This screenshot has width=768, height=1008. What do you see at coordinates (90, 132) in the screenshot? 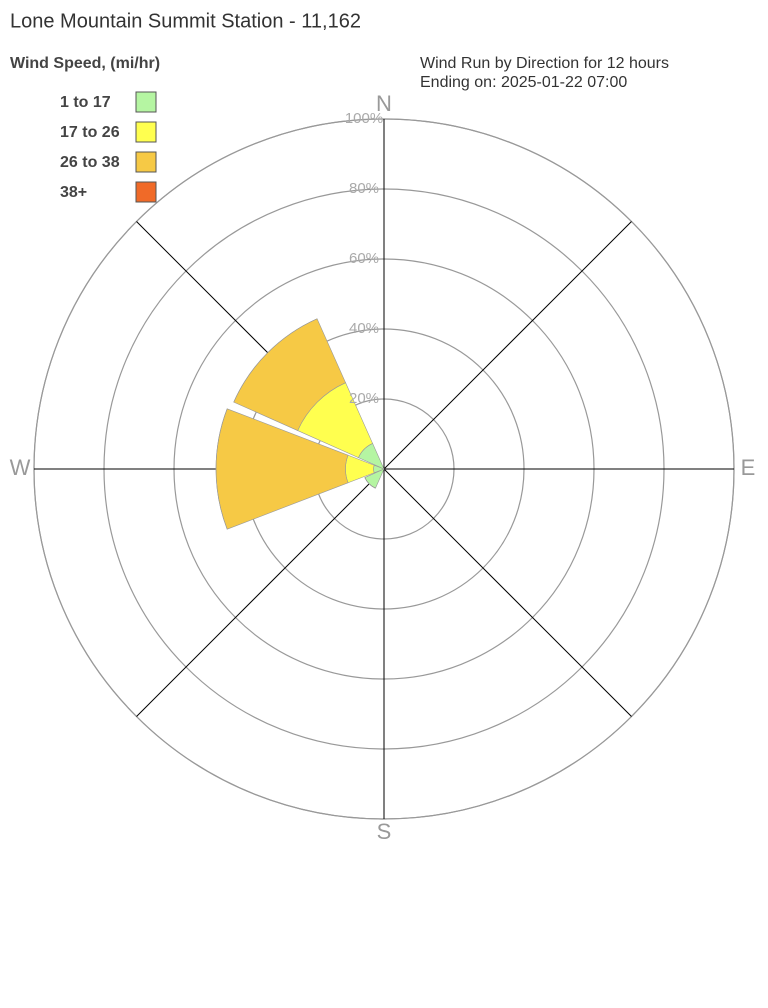
I see `legend-label: 17 to 26` at bounding box center [90, 132].